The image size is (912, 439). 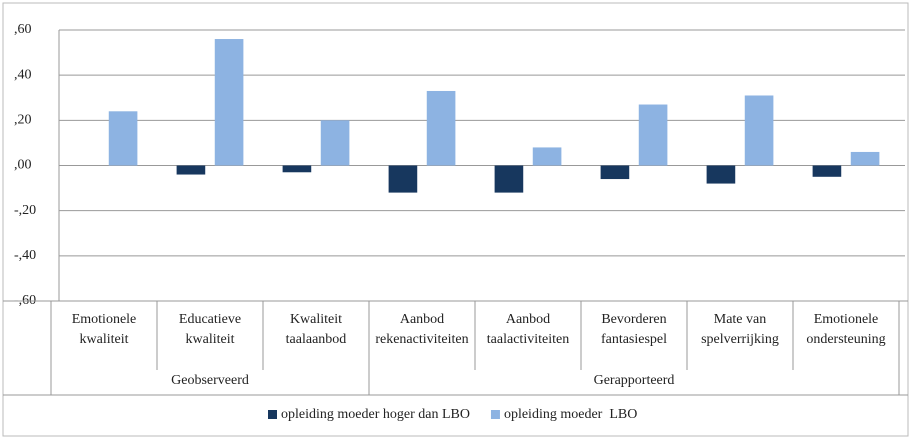 What do you see at coordinates (316, 329) in the screenshot?
I see `x-tick-label: Kwaliteit taalaanbod` at bounding box center [316, 329].